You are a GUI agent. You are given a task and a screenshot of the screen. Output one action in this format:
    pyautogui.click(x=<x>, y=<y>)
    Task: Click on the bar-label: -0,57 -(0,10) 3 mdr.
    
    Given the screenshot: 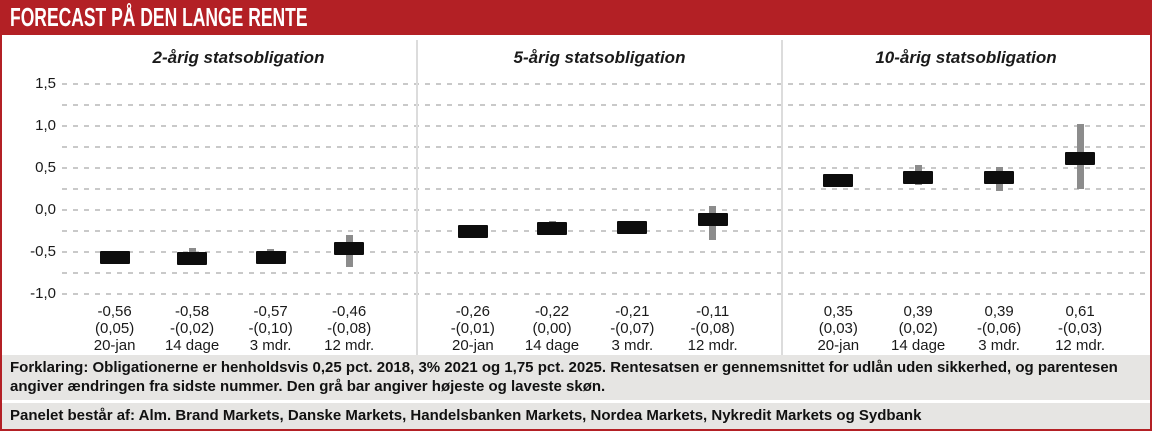 What is the action you would take?
    pyautogui.click(x=271, y=328)
    